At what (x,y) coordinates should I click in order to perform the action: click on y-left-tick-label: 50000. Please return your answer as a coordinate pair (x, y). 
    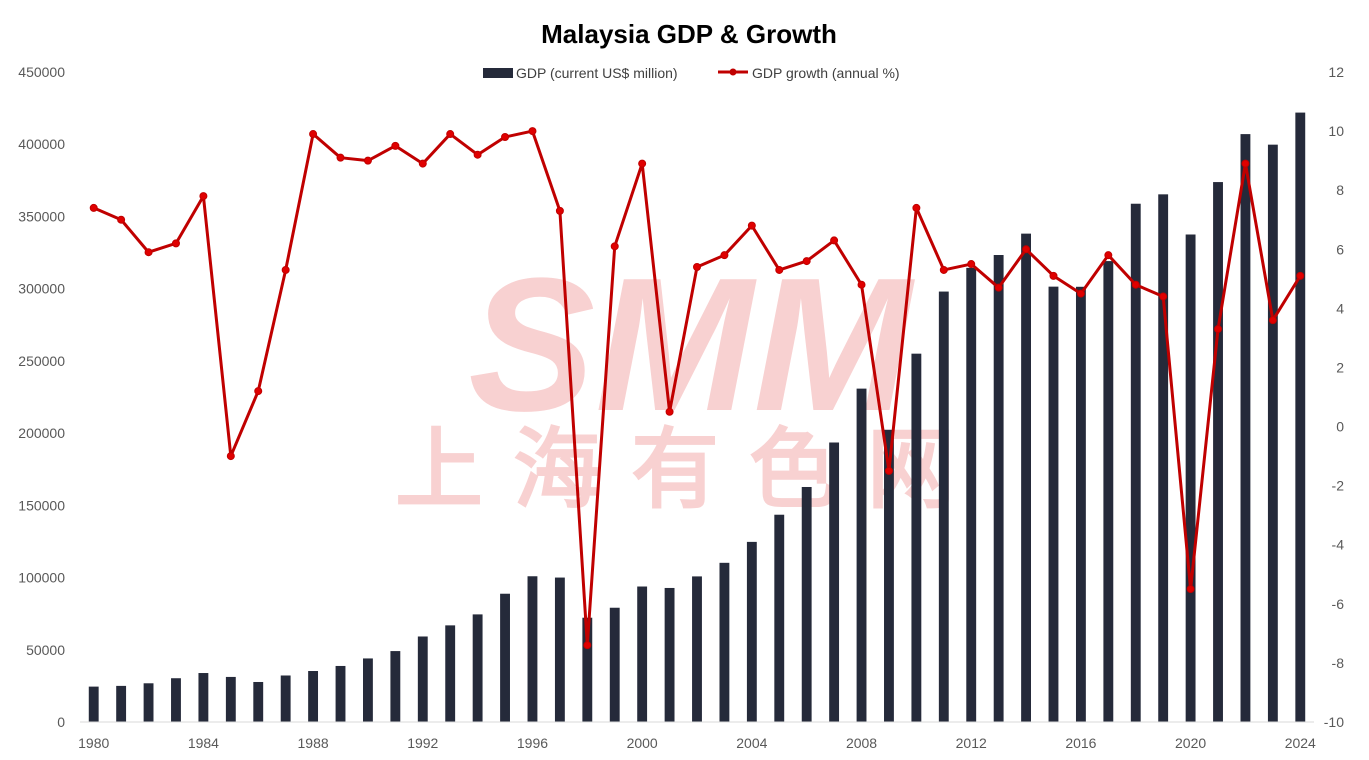
    Looking at the image, I should click on (45, 650).